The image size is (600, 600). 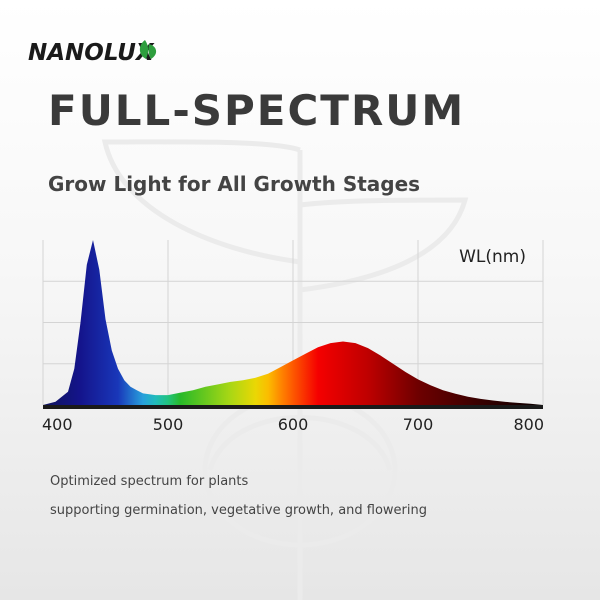 I want to click on x-axis-baseline, so click(x=293, y=407).